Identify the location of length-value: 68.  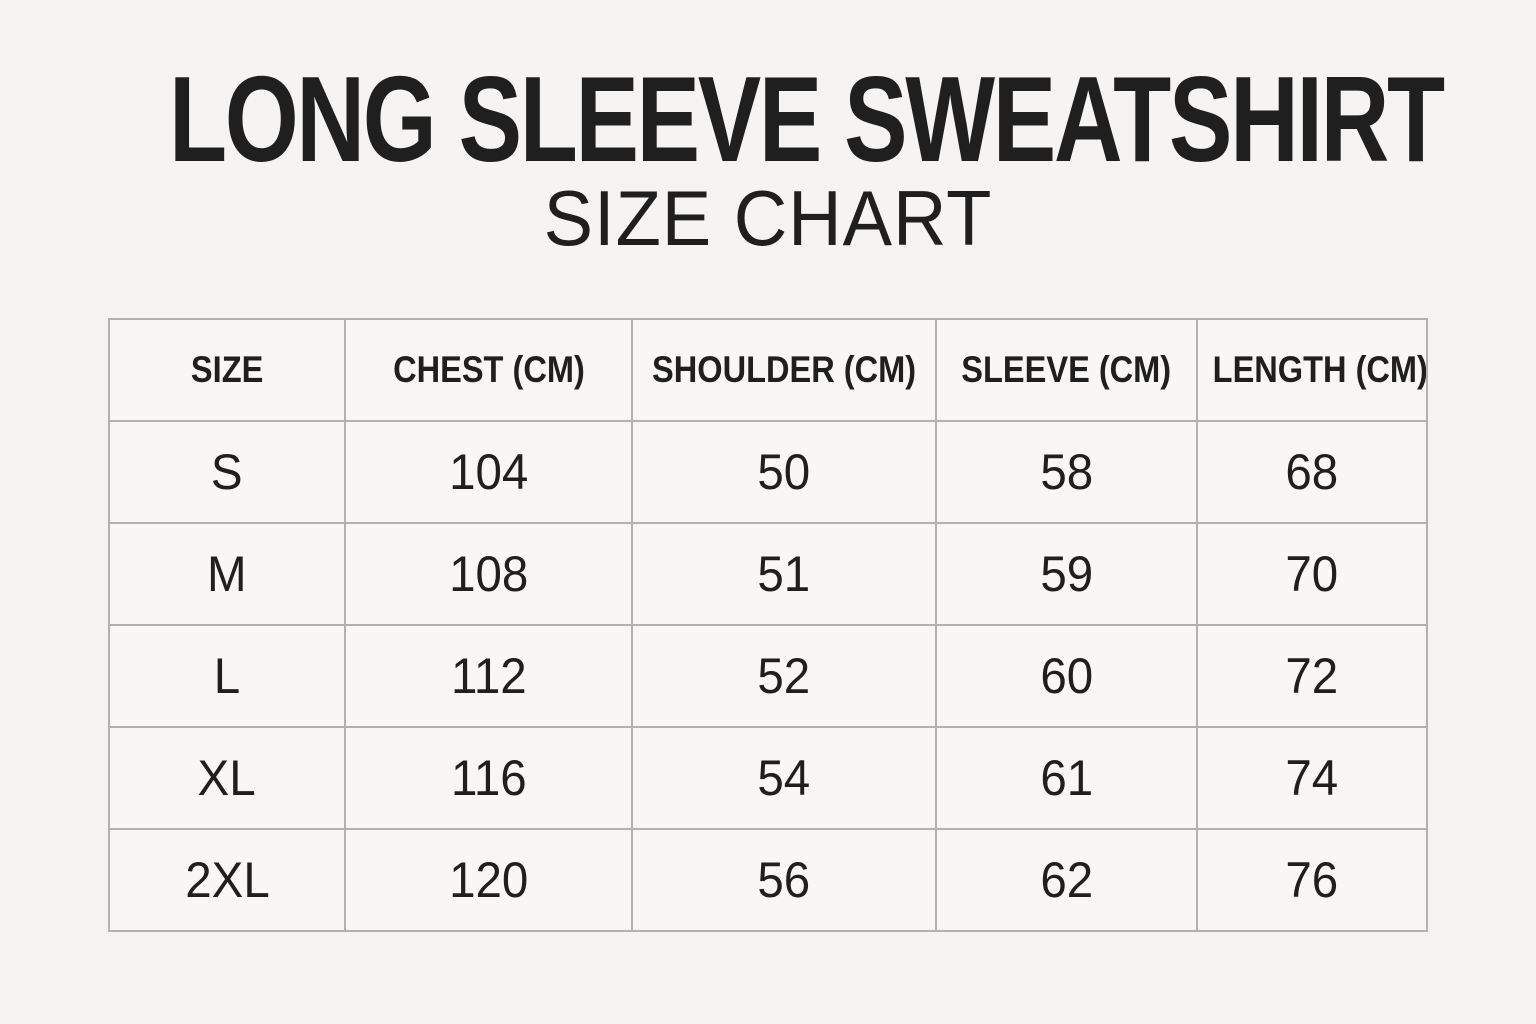
(1312, 471).